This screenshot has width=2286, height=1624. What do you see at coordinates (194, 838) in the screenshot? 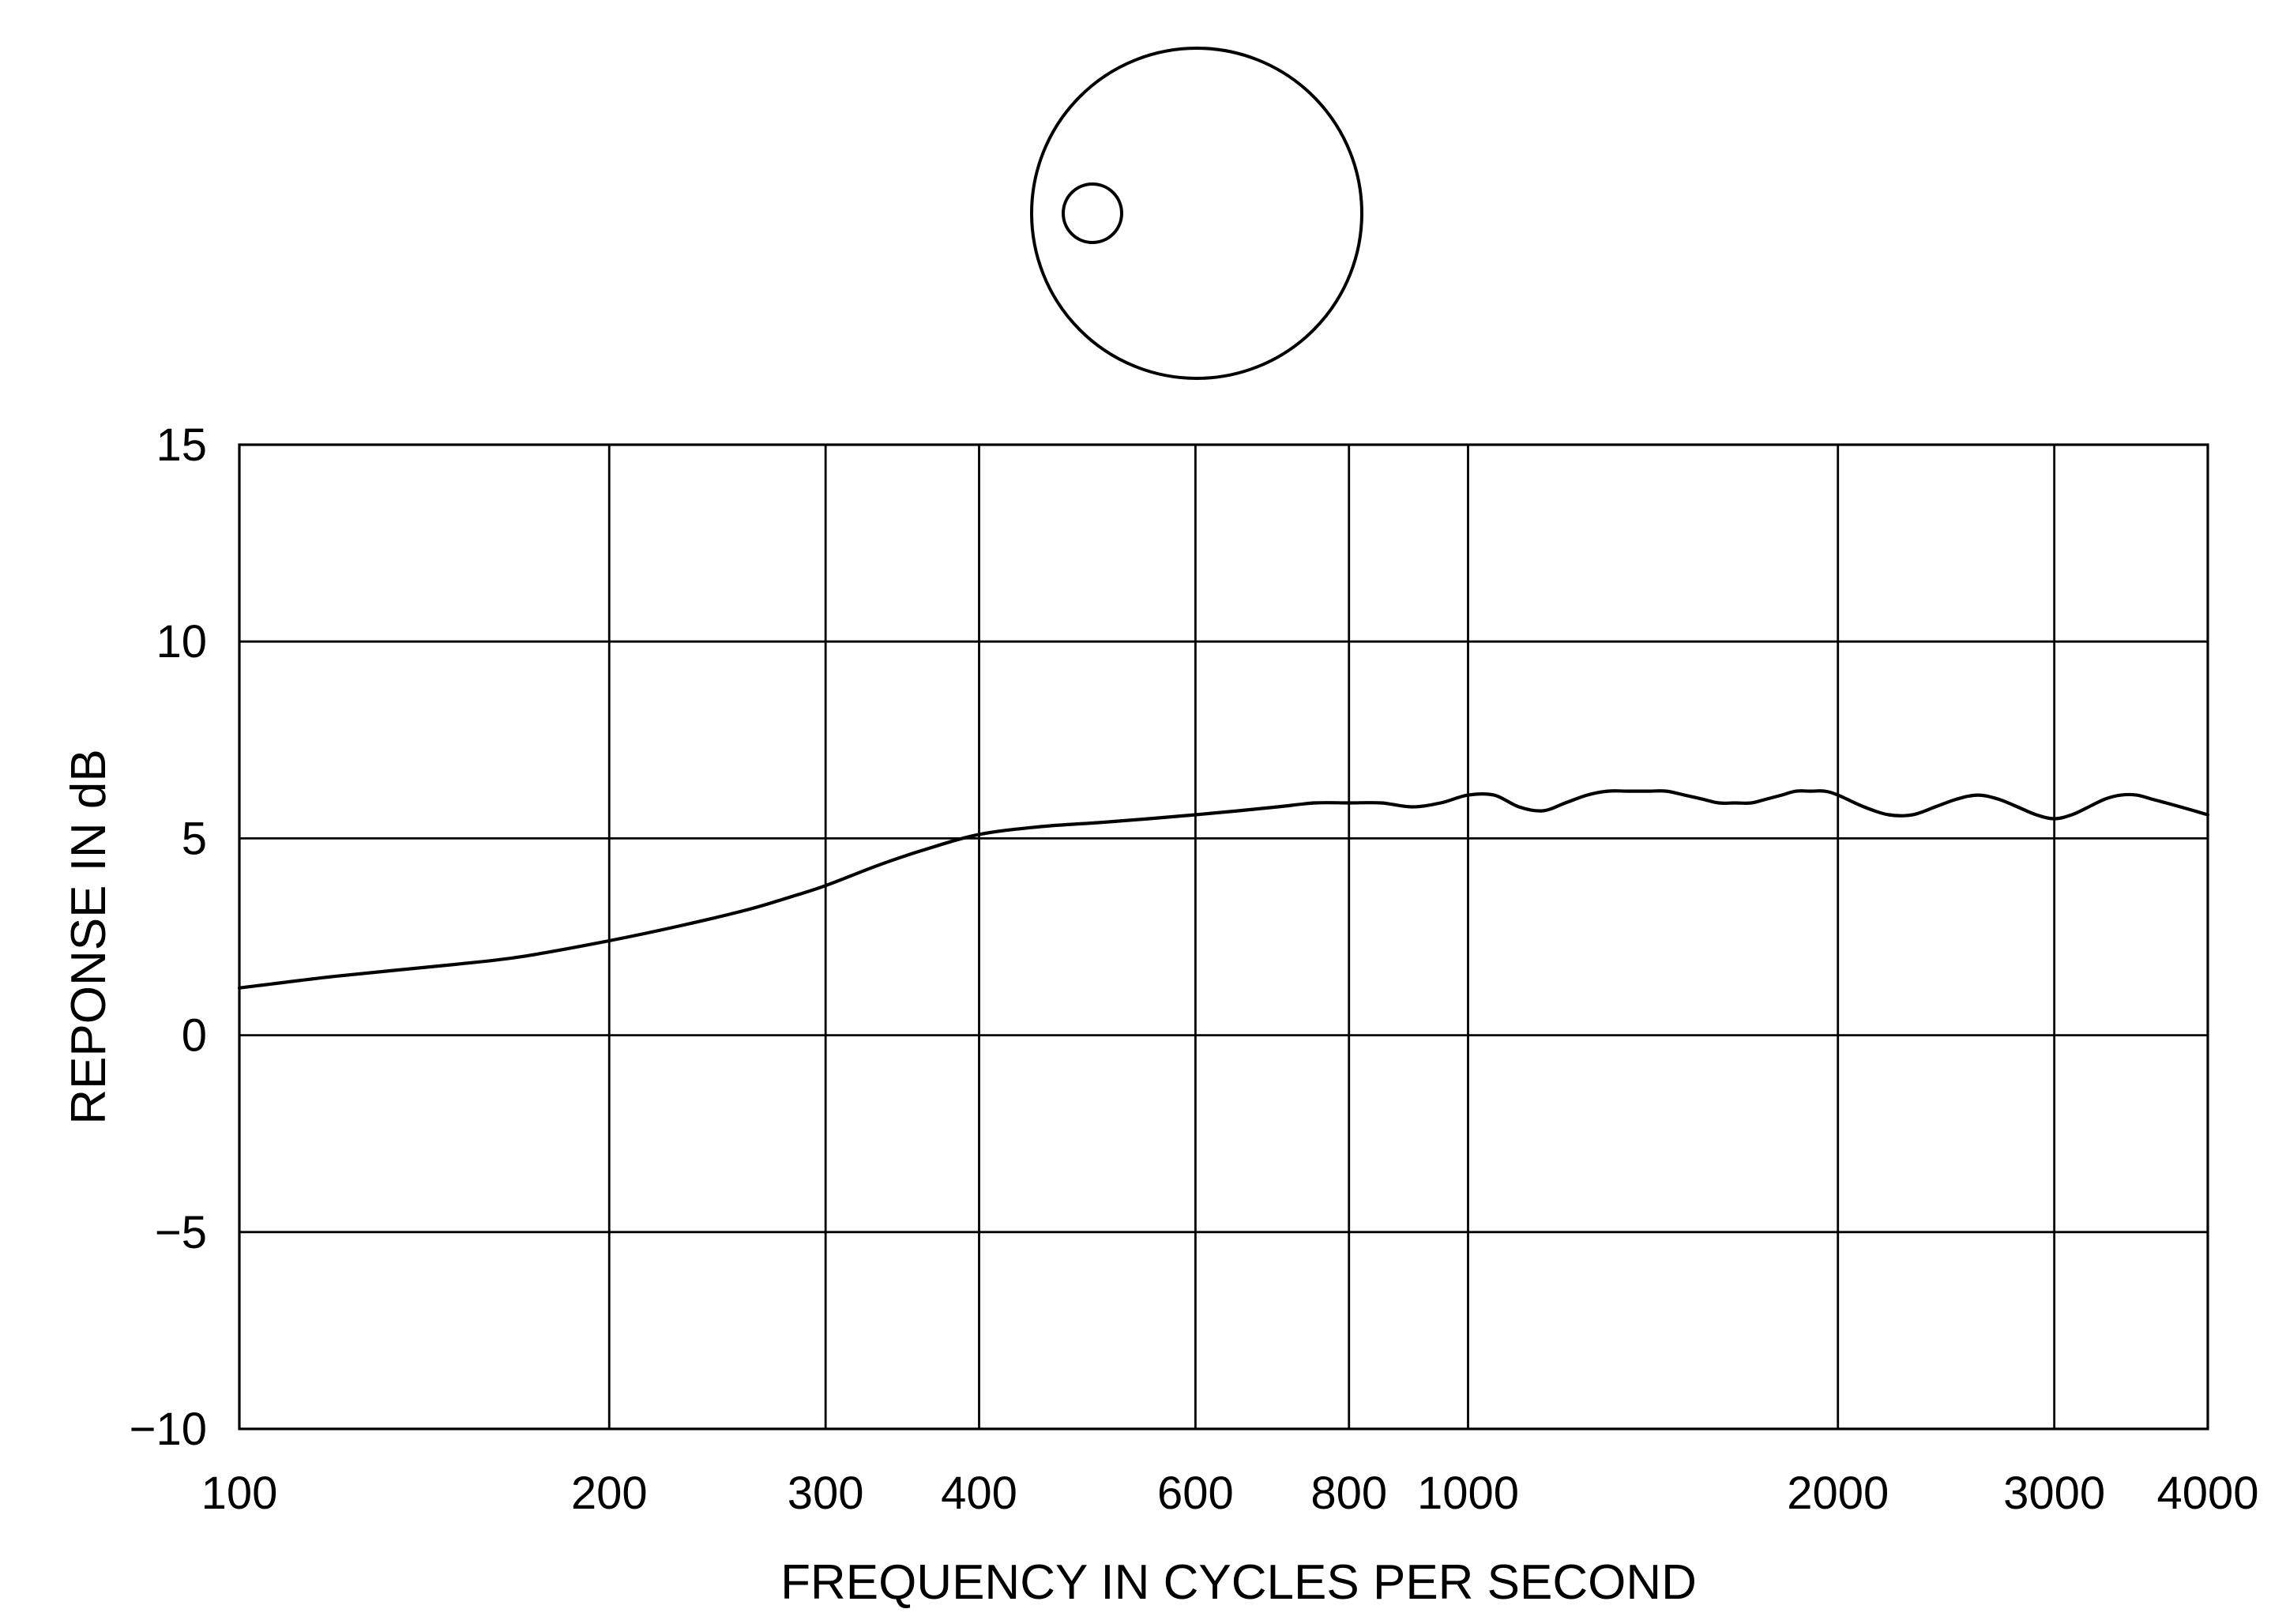
I see `y-tick-label: 5` at bounding box center [194, 838].